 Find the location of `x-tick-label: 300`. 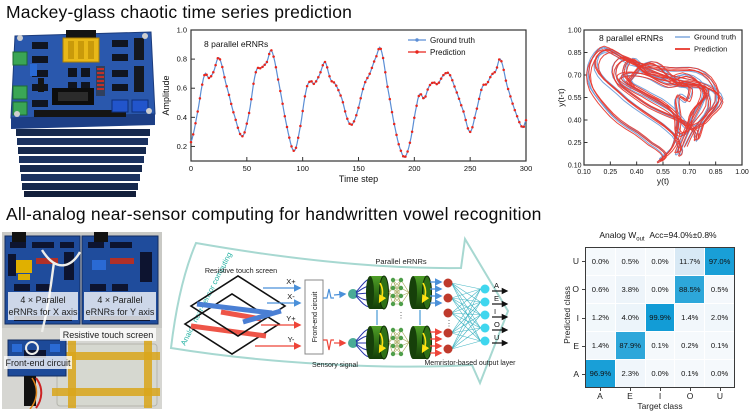

x-tick-label: 300 is located at coordinates (526, 168).